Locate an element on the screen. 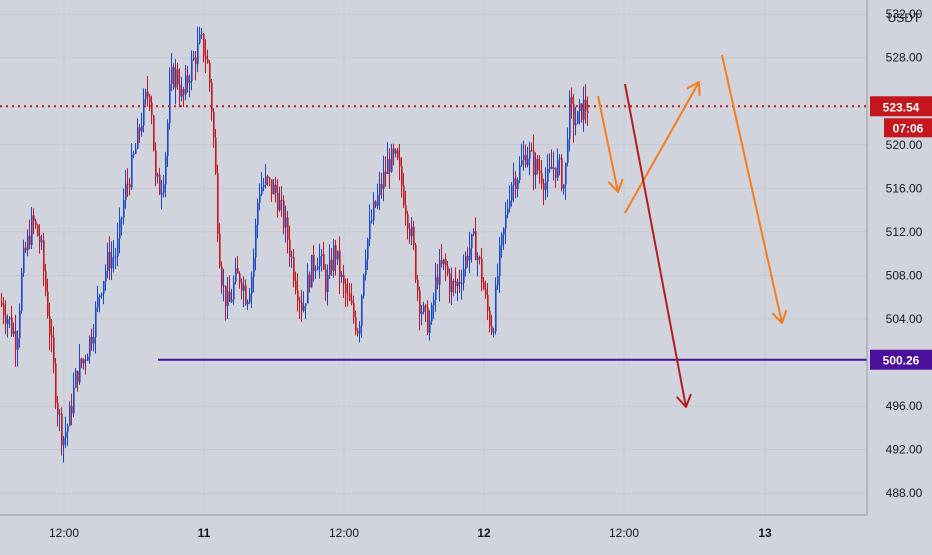  price-axis-panel is located at coordinates (899, 257).